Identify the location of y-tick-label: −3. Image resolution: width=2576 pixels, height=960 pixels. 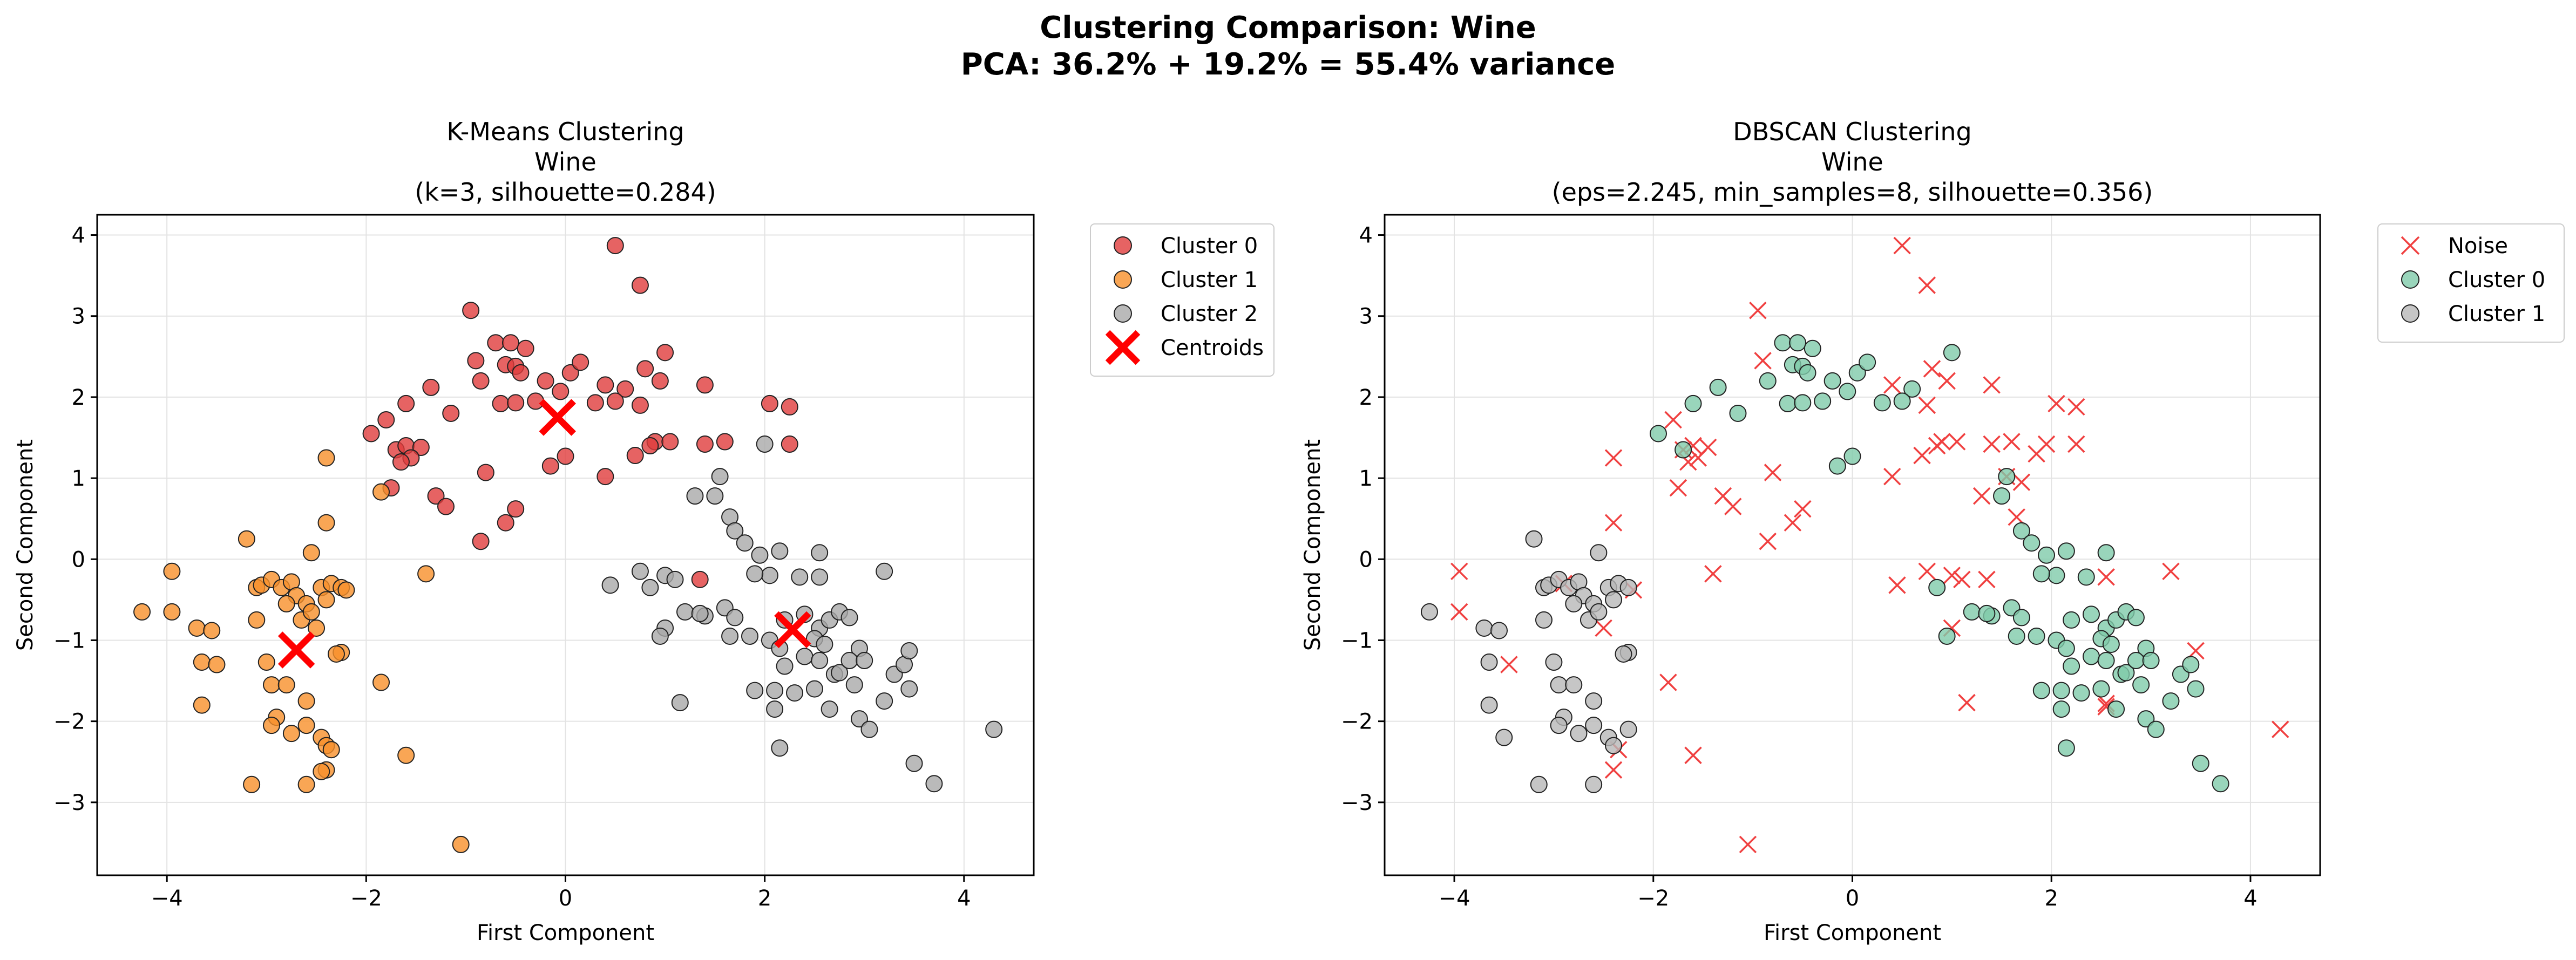
(69, 803).